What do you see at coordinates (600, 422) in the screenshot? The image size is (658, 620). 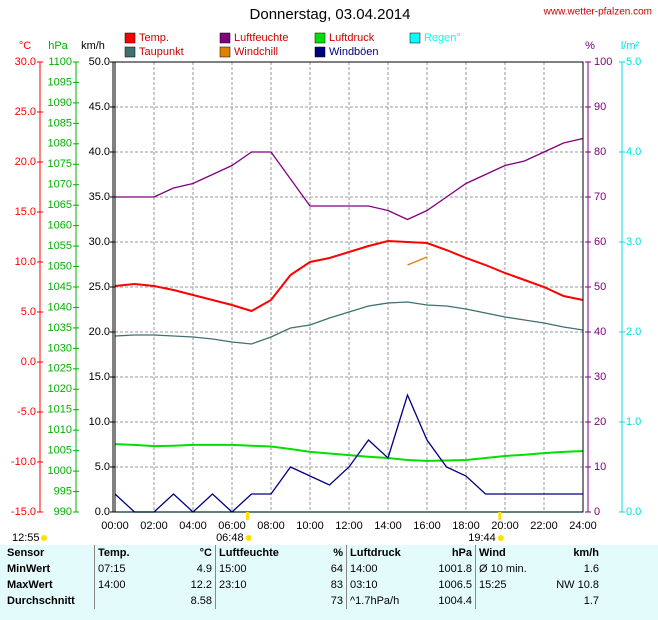 I see `y-tick-label: 20` at bounding box center [600, 422].